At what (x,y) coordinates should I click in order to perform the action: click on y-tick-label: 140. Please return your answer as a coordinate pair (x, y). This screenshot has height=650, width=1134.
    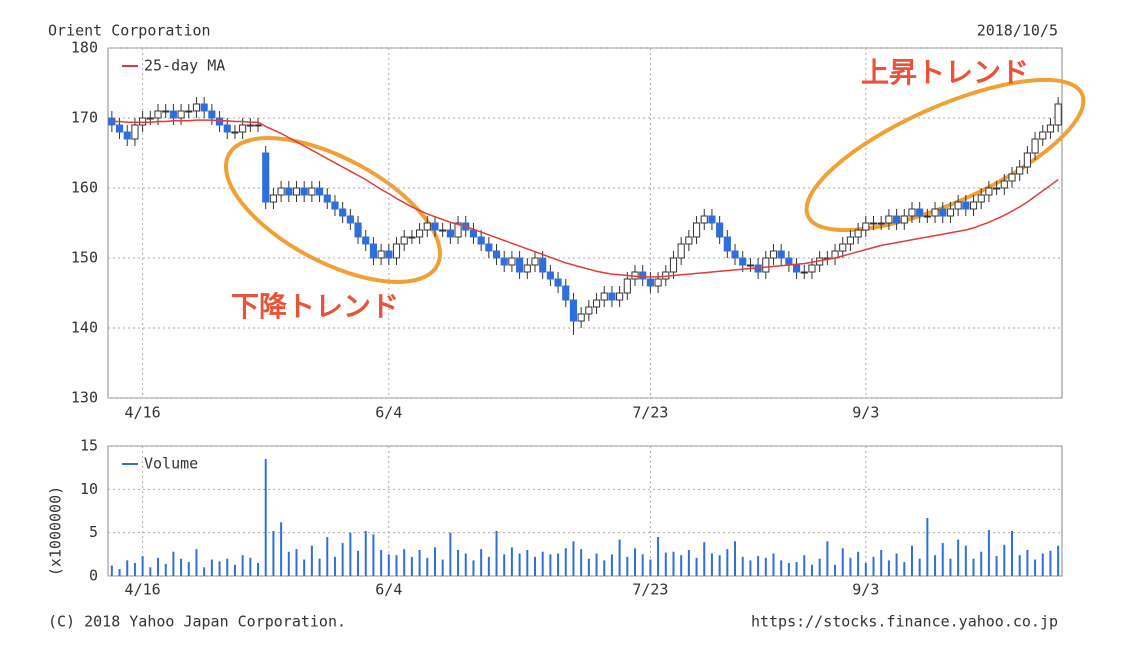
    Looking at the image, I should click on (84, 328).